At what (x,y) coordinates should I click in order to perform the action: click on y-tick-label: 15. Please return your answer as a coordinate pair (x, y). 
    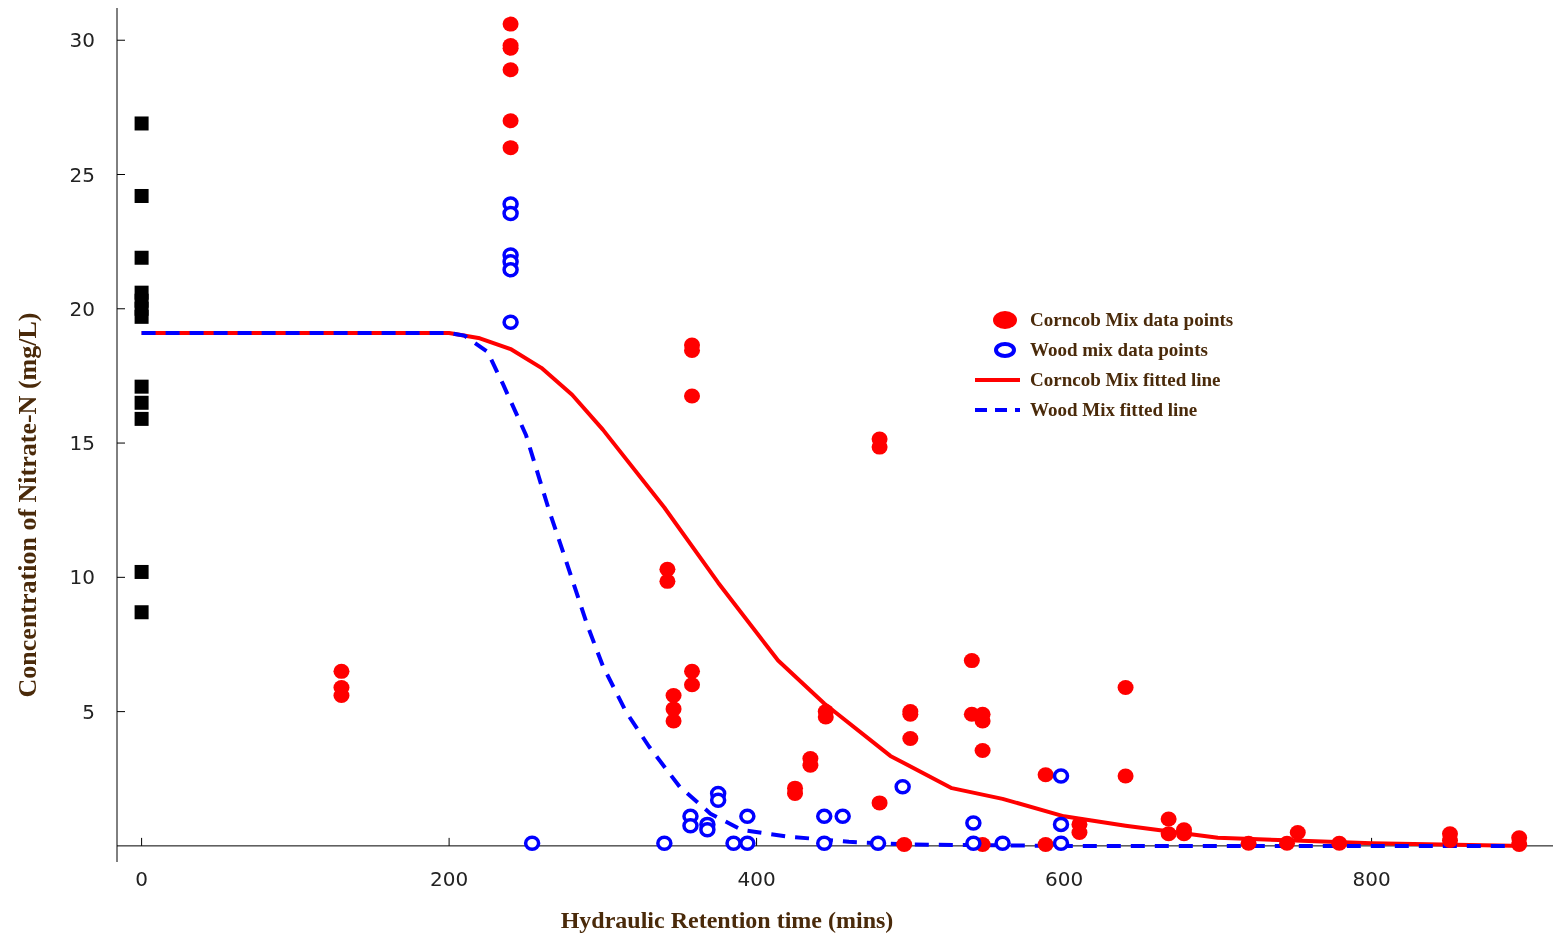
    Looking at the image, I should click on (82, 443).